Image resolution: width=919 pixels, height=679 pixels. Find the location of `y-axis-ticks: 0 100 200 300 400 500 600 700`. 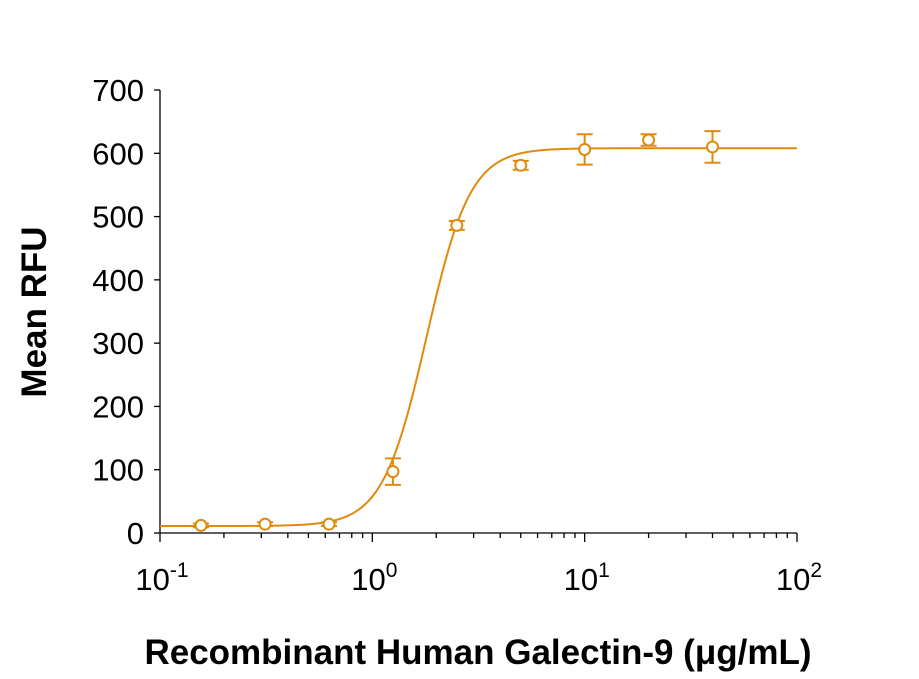

y-axis-ticks: 0 100 200 300 400 500 600 700 is located at coordinates (126, 312).